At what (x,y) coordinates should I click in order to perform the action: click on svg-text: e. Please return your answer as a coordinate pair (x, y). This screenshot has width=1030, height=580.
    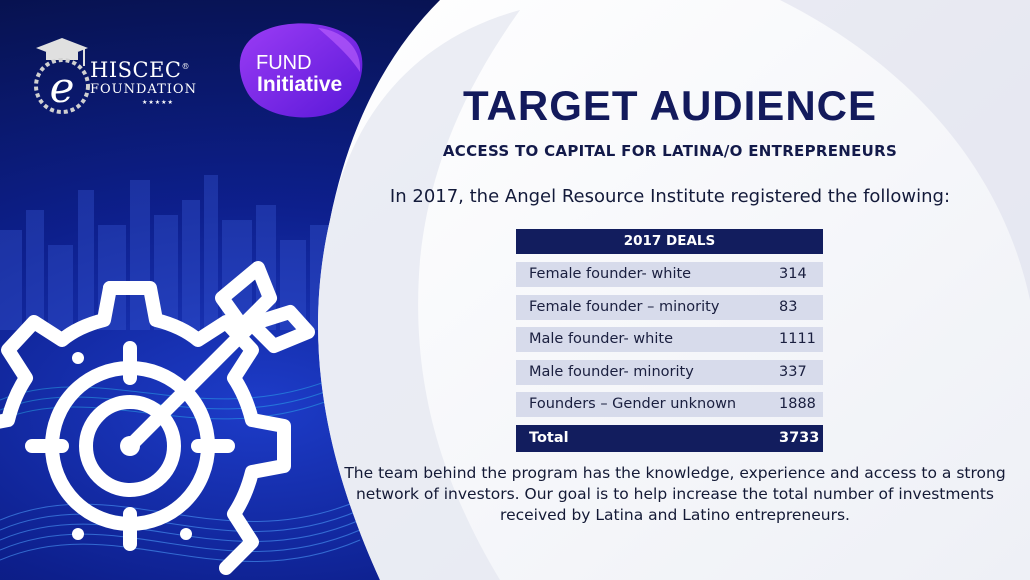
    Looking at the image, I should click on (62, 87).